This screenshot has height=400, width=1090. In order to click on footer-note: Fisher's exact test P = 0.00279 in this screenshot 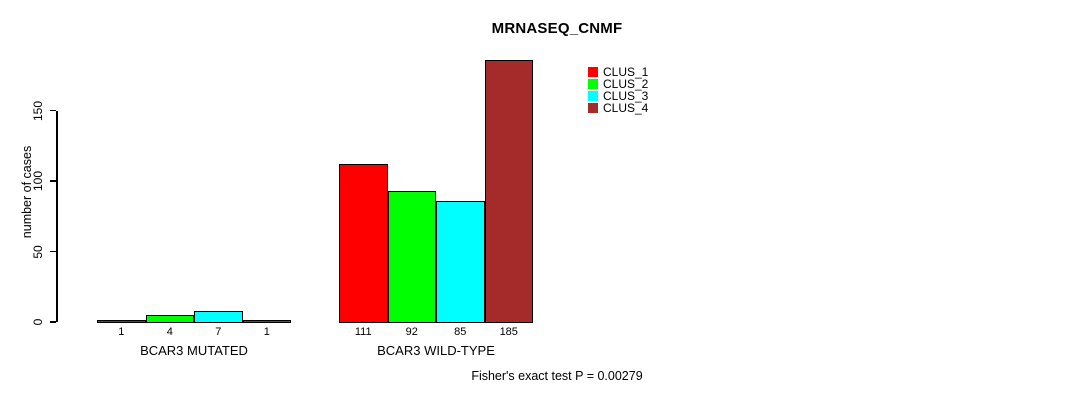, I will do `click(557, 376)`.